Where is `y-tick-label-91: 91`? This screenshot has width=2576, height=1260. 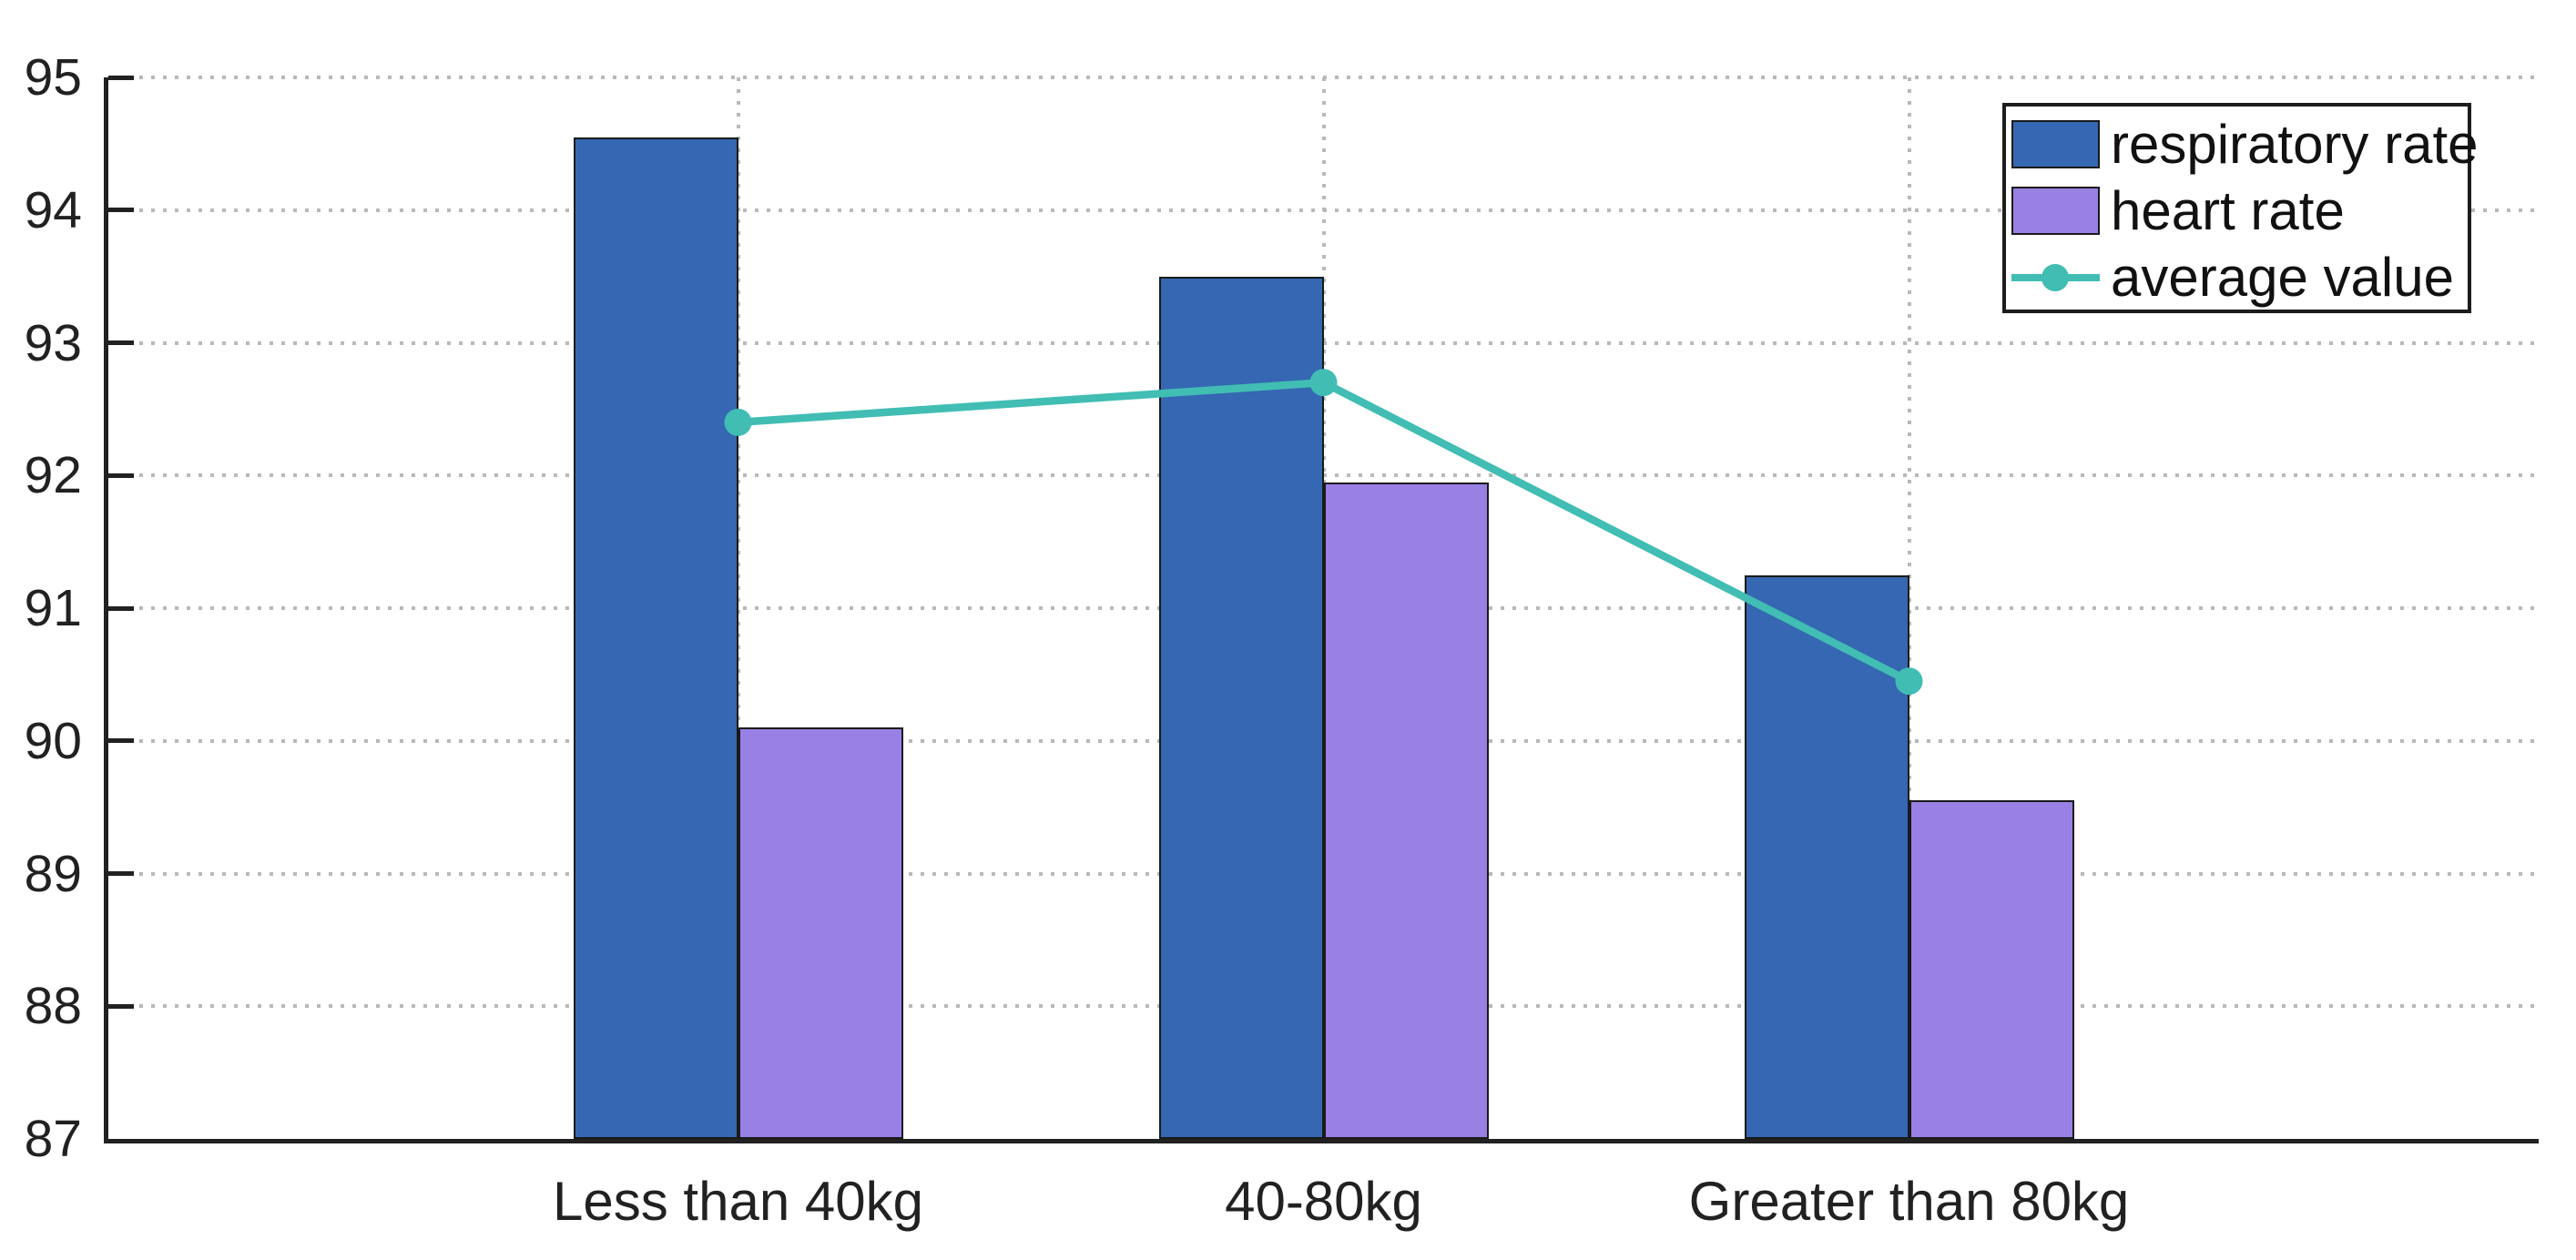 y-tick-label-91: 91 is located at coordinates (53, 608).